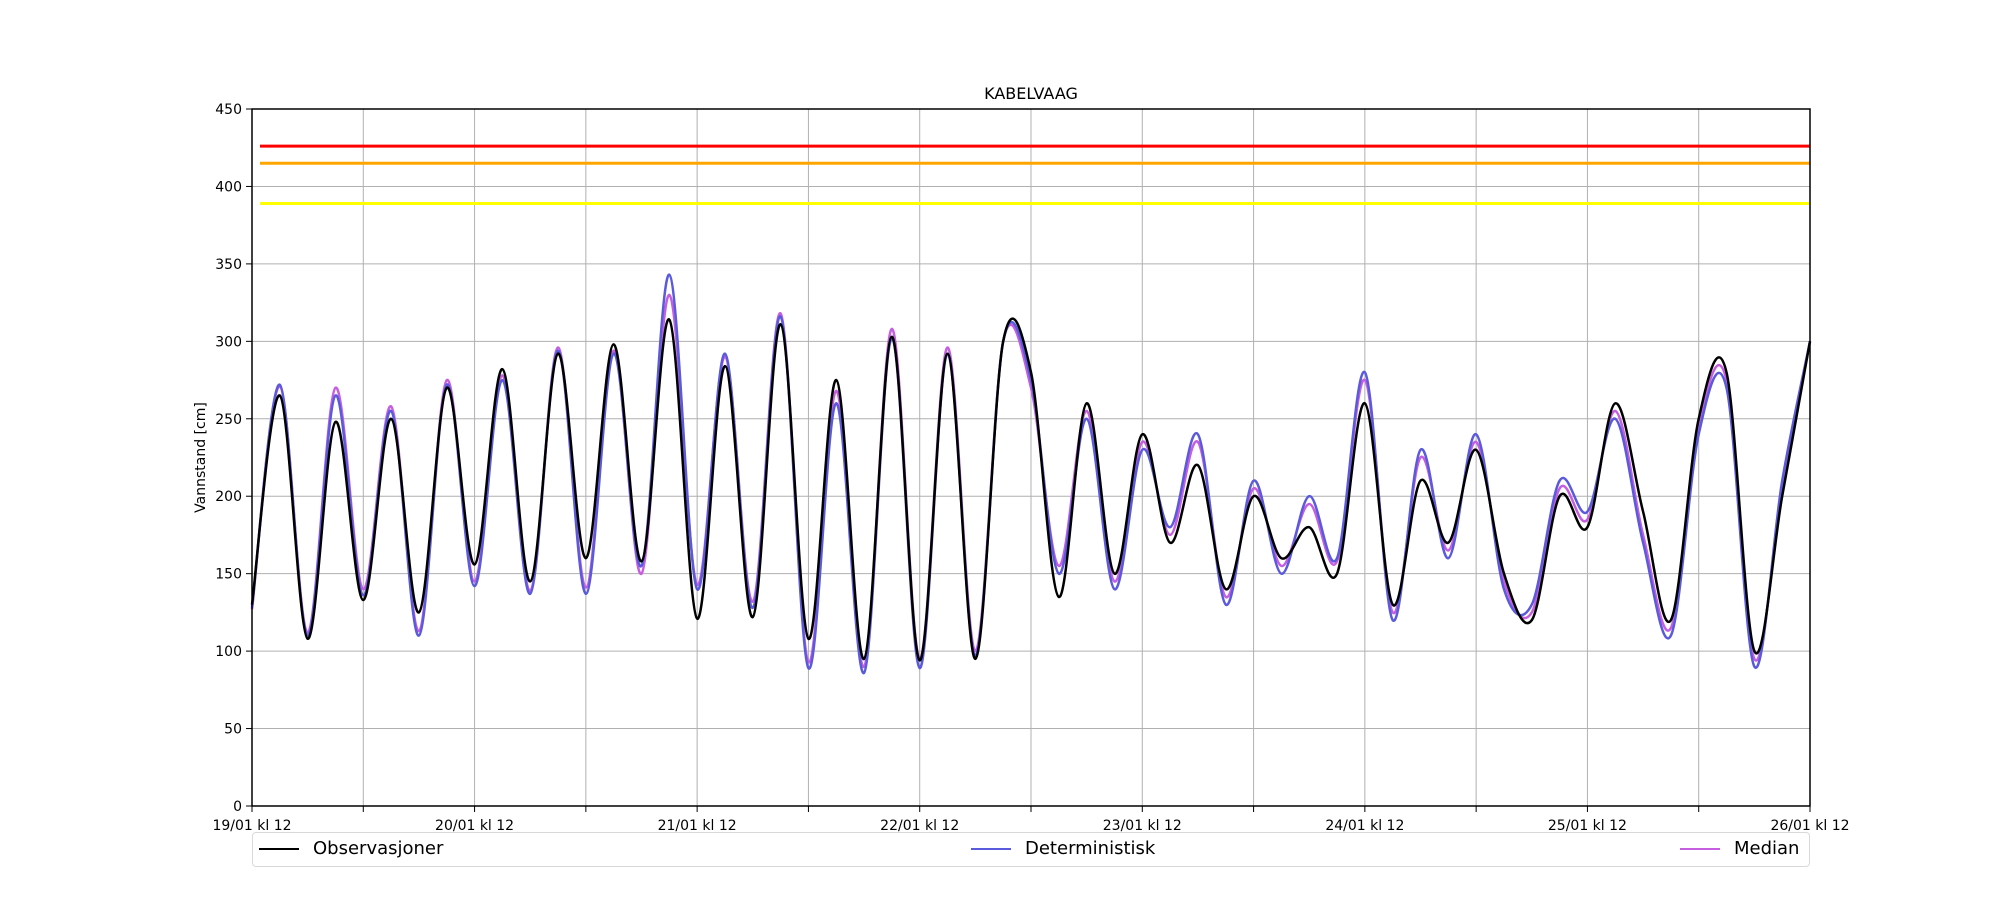 Image resolution: width=2000 pixels, height=900 pixels. I want to click on y-tick-label: 250, so click(228, 420).